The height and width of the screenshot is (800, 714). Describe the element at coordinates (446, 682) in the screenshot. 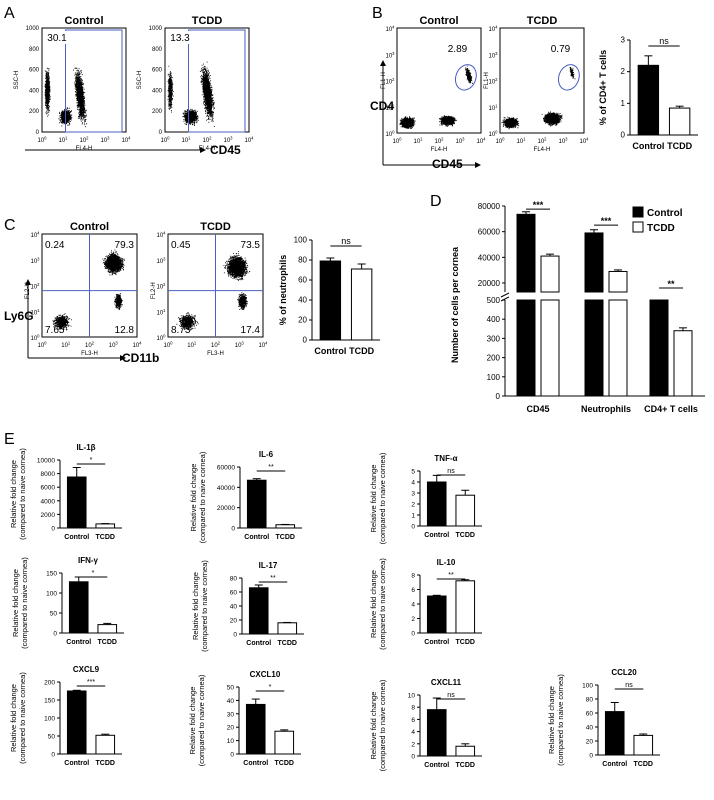

I see `chart-title: CXCL11` at that location.